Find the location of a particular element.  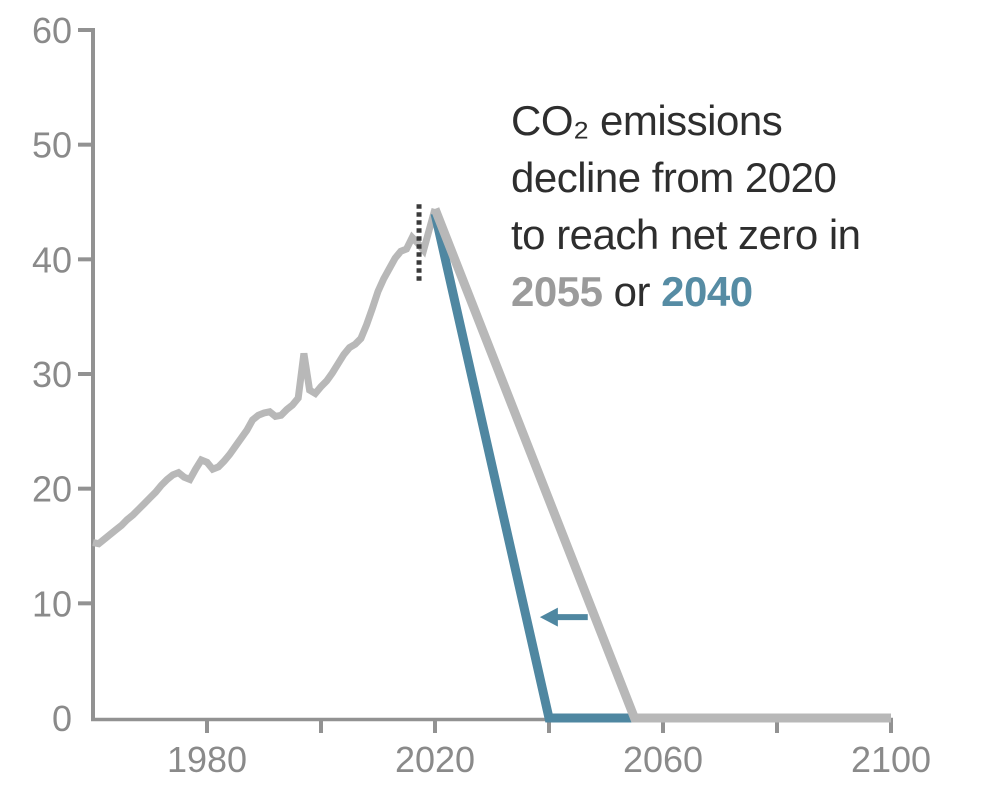

x-tick-label-1980: 1980 is located at coordinates (207, 759).